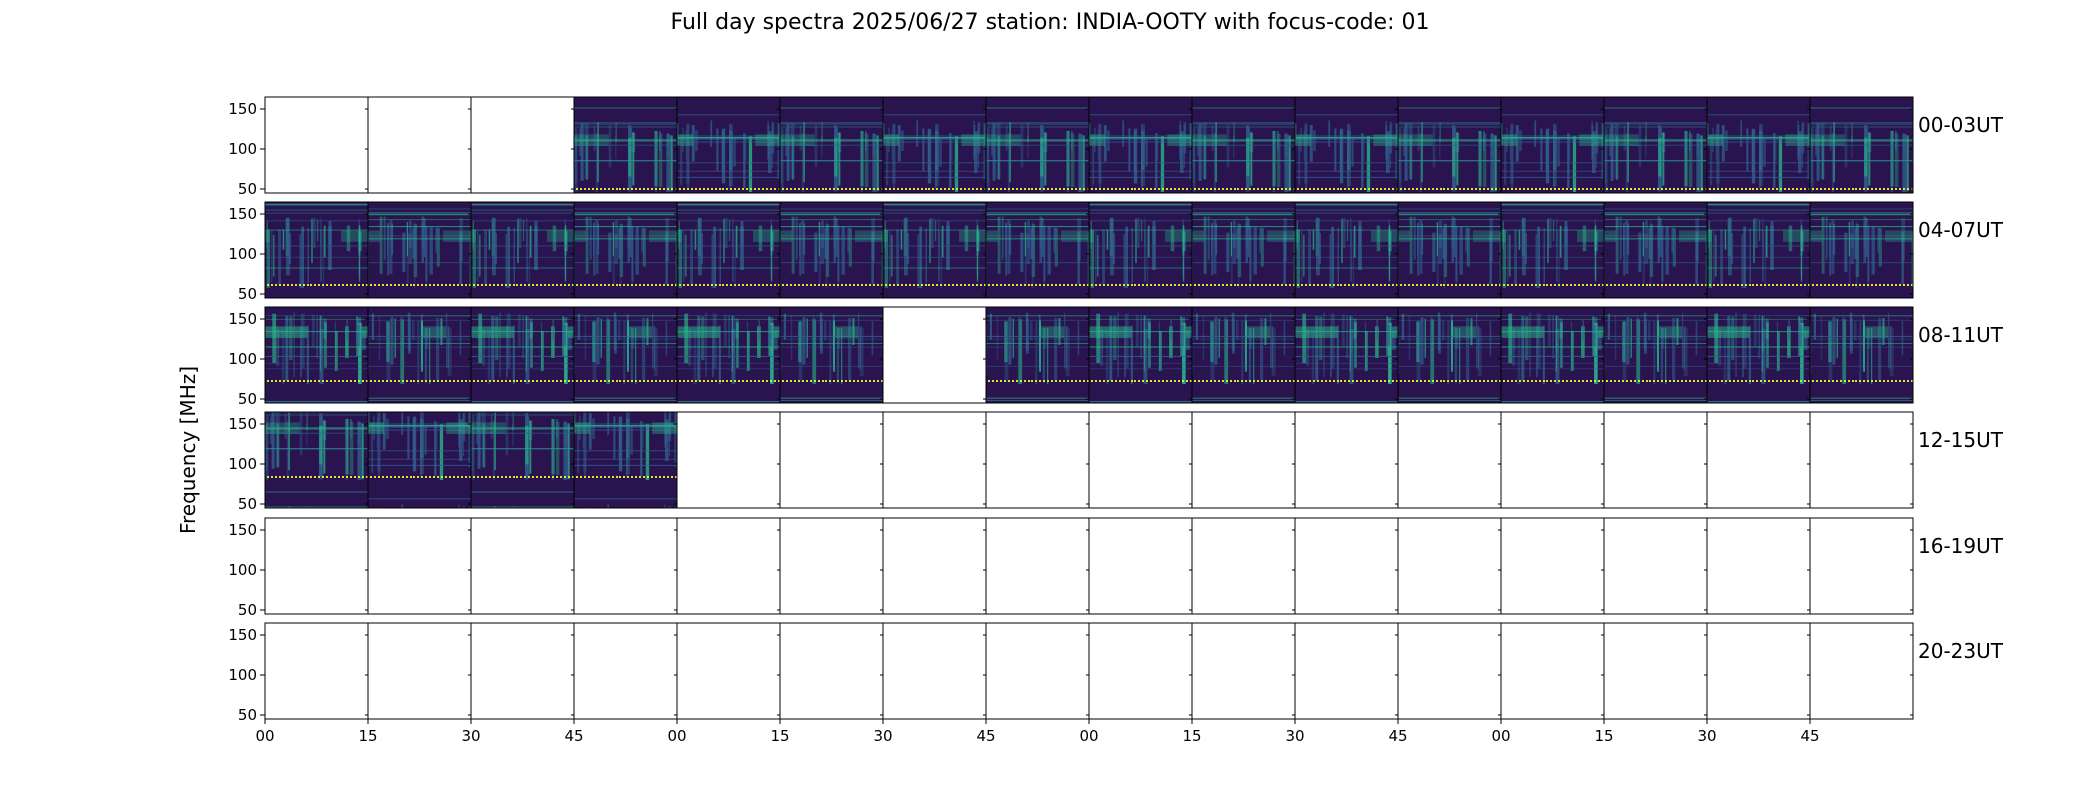 The image size is (2100, 800). I want to click on row-label: 00-03UT, so click(1960, 125).